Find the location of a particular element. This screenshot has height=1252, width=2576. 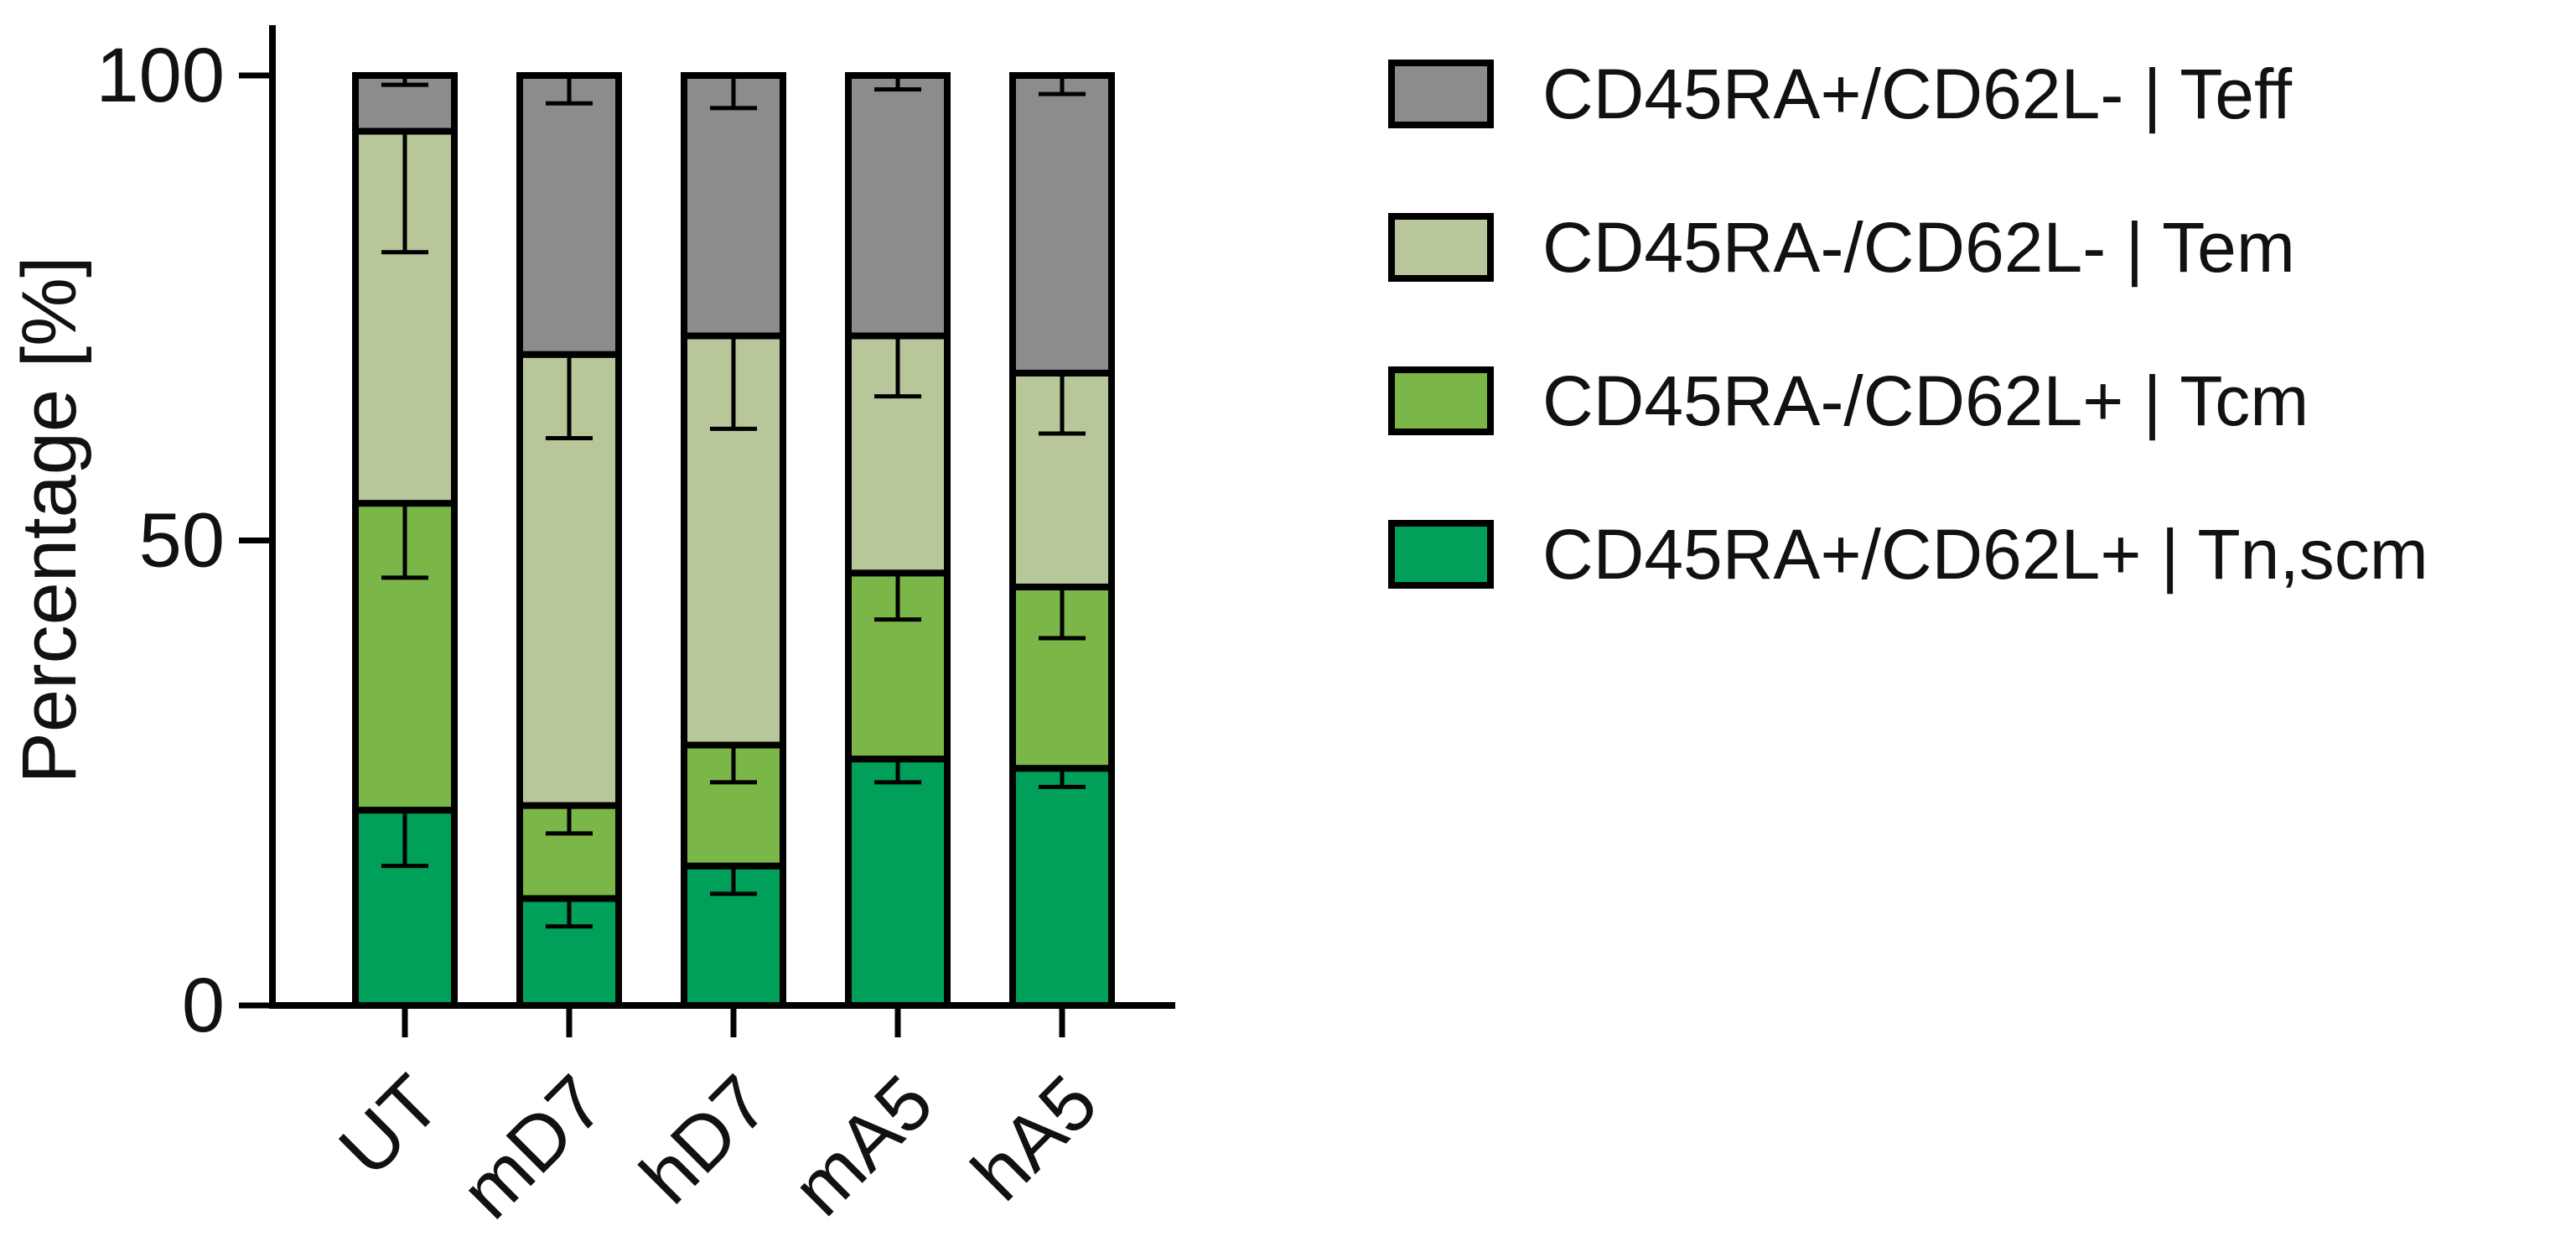

y-tick-label: 50 is located at coordinates (182, 541).